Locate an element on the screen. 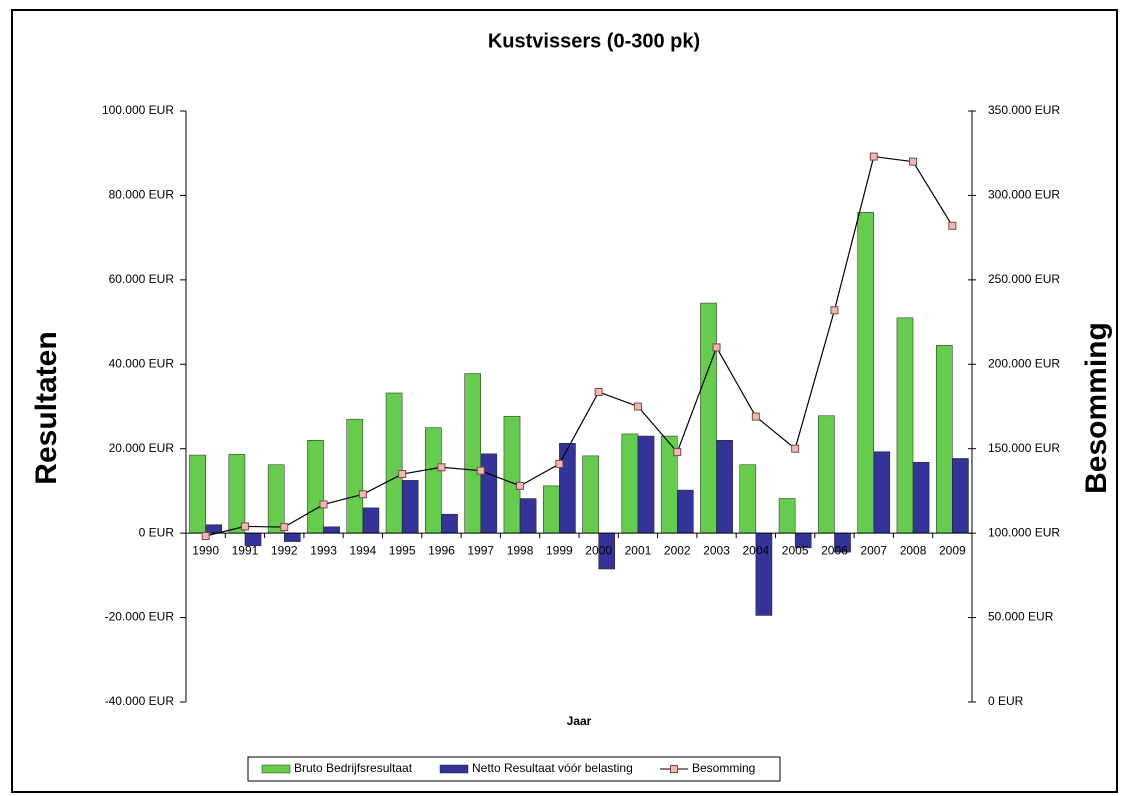  y-tick-label: 100.000 EUR is located at coordinates (138, 110).